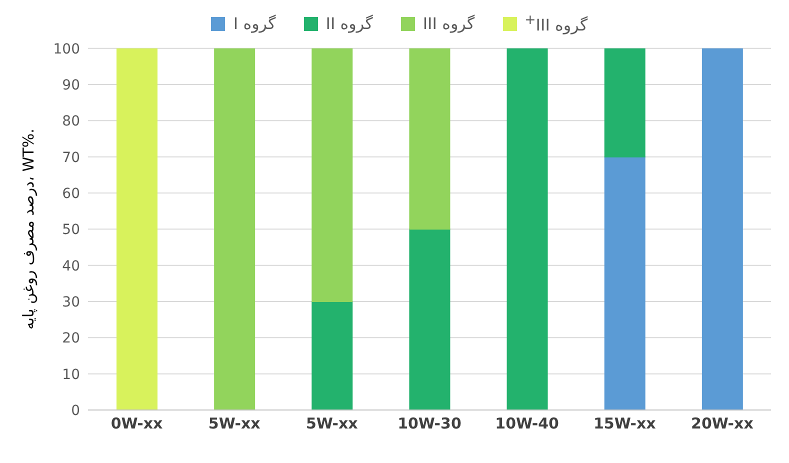  I want to click on x-tick-label: 10W-40, so click(527, 423).